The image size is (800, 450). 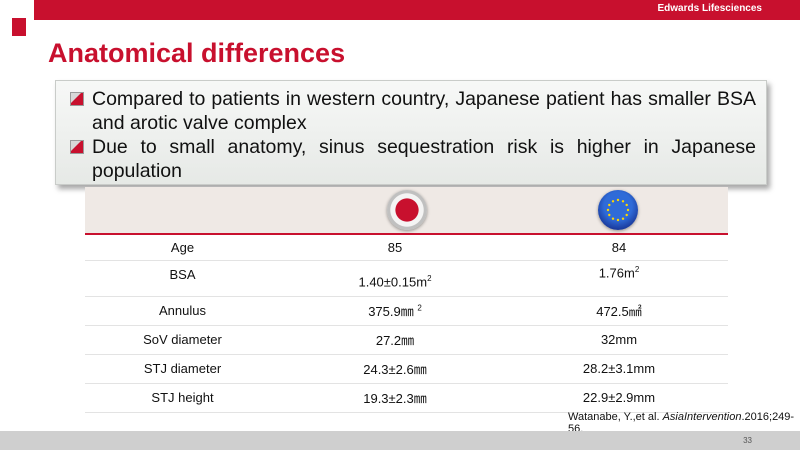 I want to click on row-label: Age, so click(x=182, y=248).